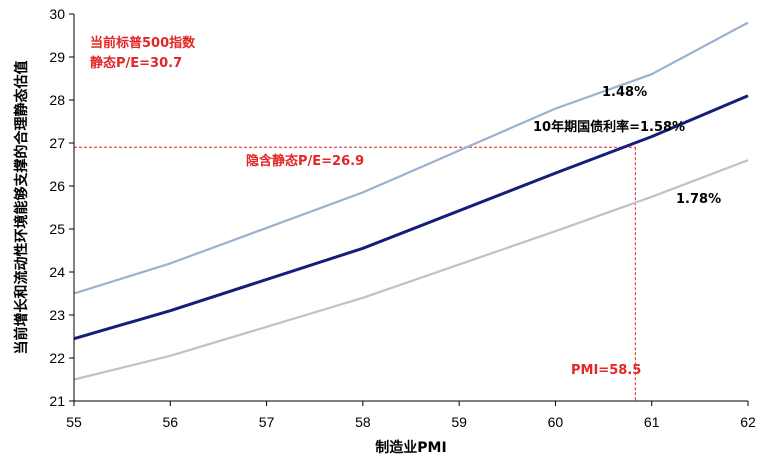 This screenshot has height=474, width=774. I want to click on y-tick-label: 22, so click(57, 358).